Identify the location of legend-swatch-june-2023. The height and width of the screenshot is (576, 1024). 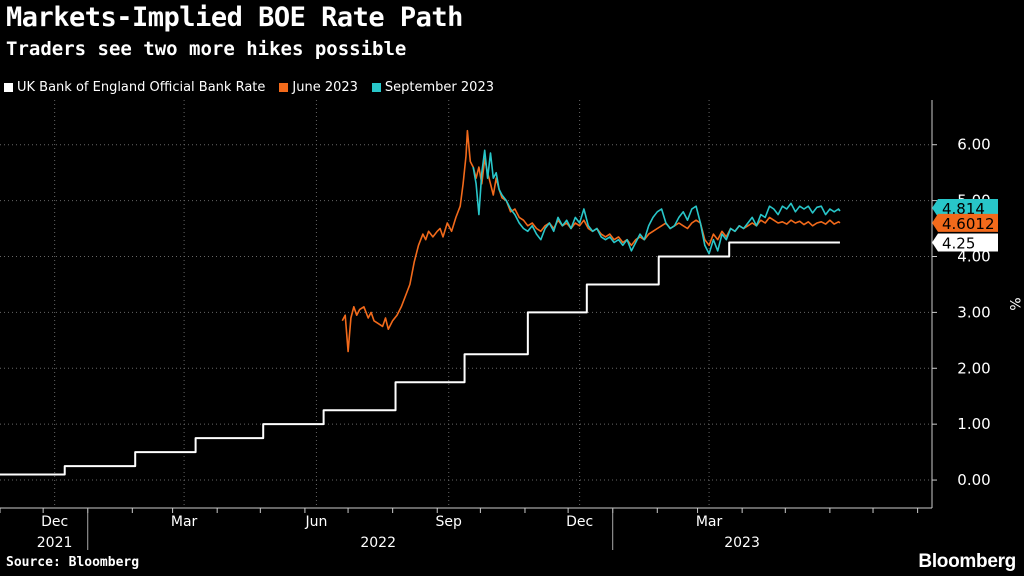
(284, 87).